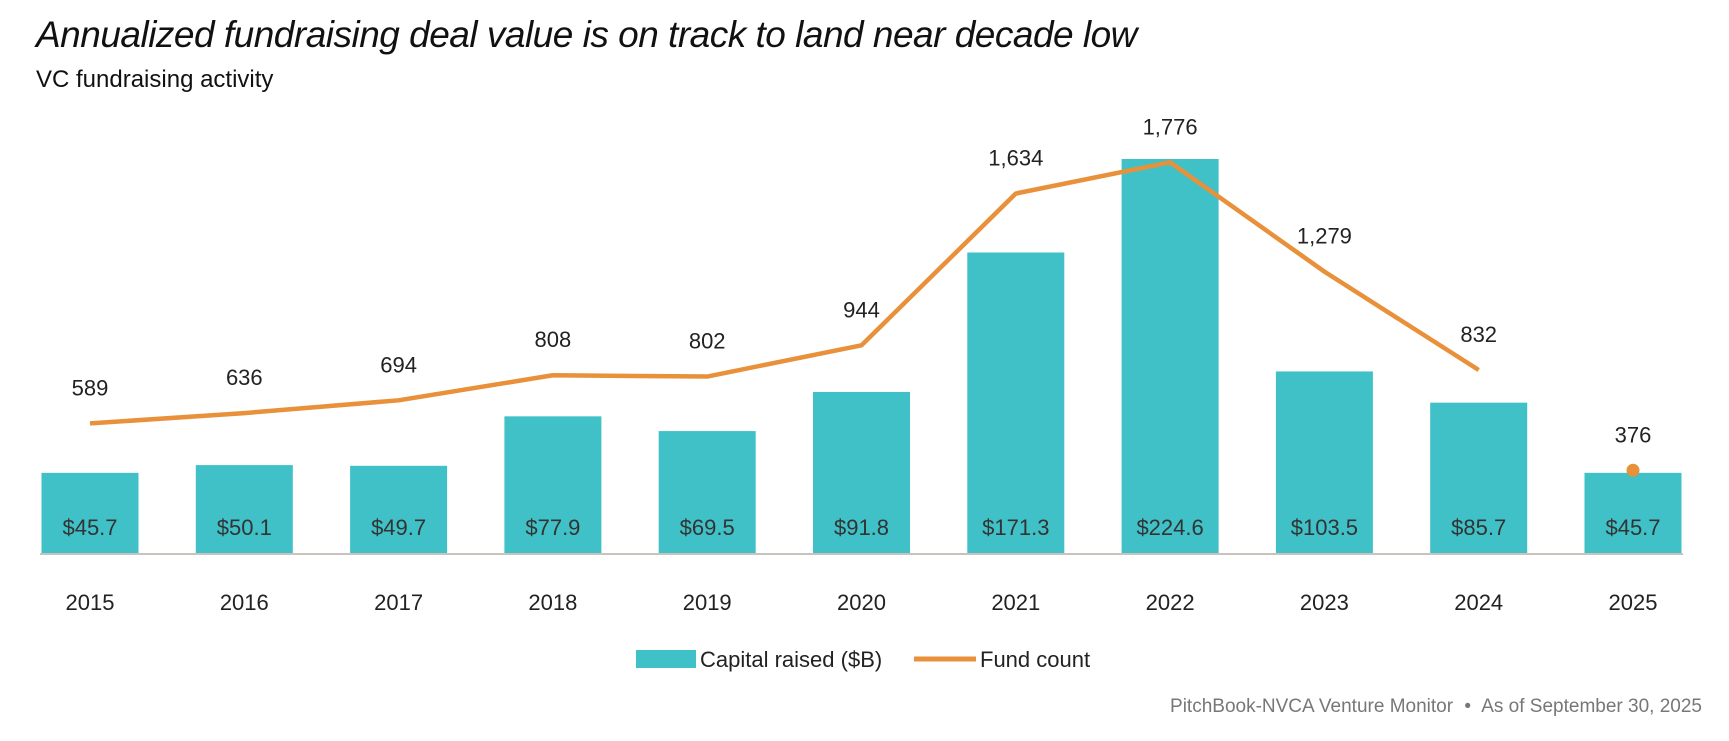 This screenshot has height=741, width=1729. Describe the element at coordinates (861, 527) in the screenshot. I see `bar-label-2020: $91.8` at that location.